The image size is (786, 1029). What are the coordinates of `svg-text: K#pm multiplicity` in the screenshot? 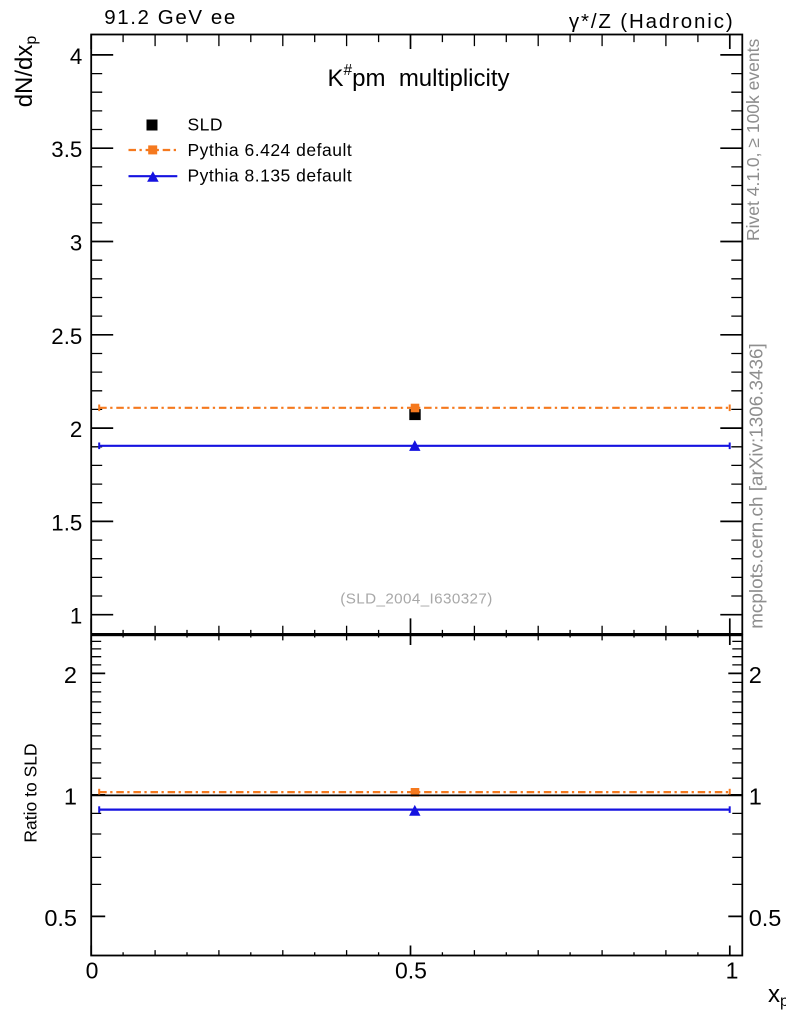 It's located at (419, 77).